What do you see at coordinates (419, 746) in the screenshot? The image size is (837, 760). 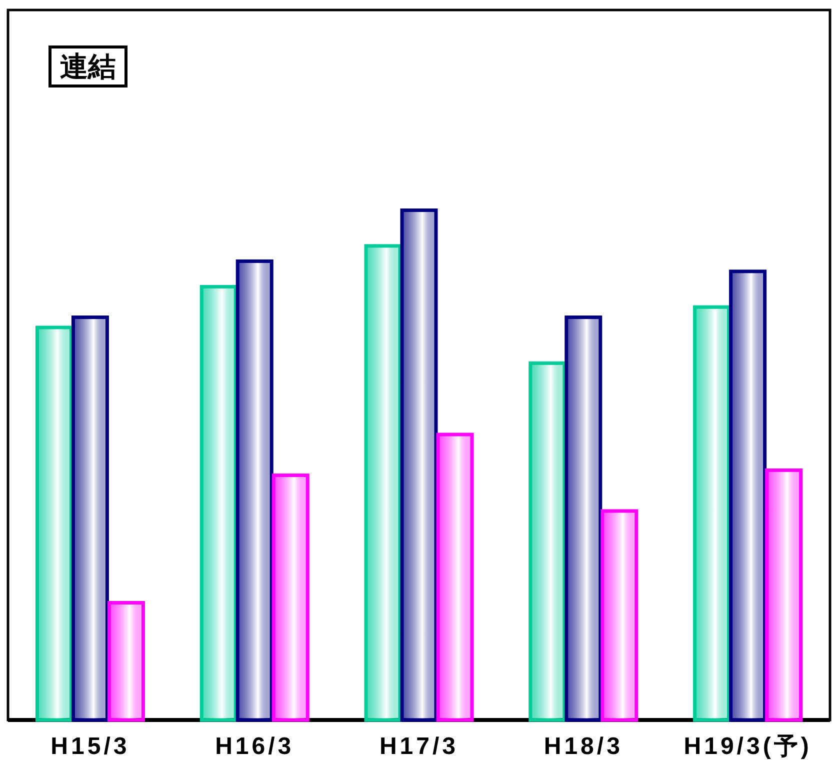 I see `x-tick-label: H17/3` at bounding box center [419, 746].